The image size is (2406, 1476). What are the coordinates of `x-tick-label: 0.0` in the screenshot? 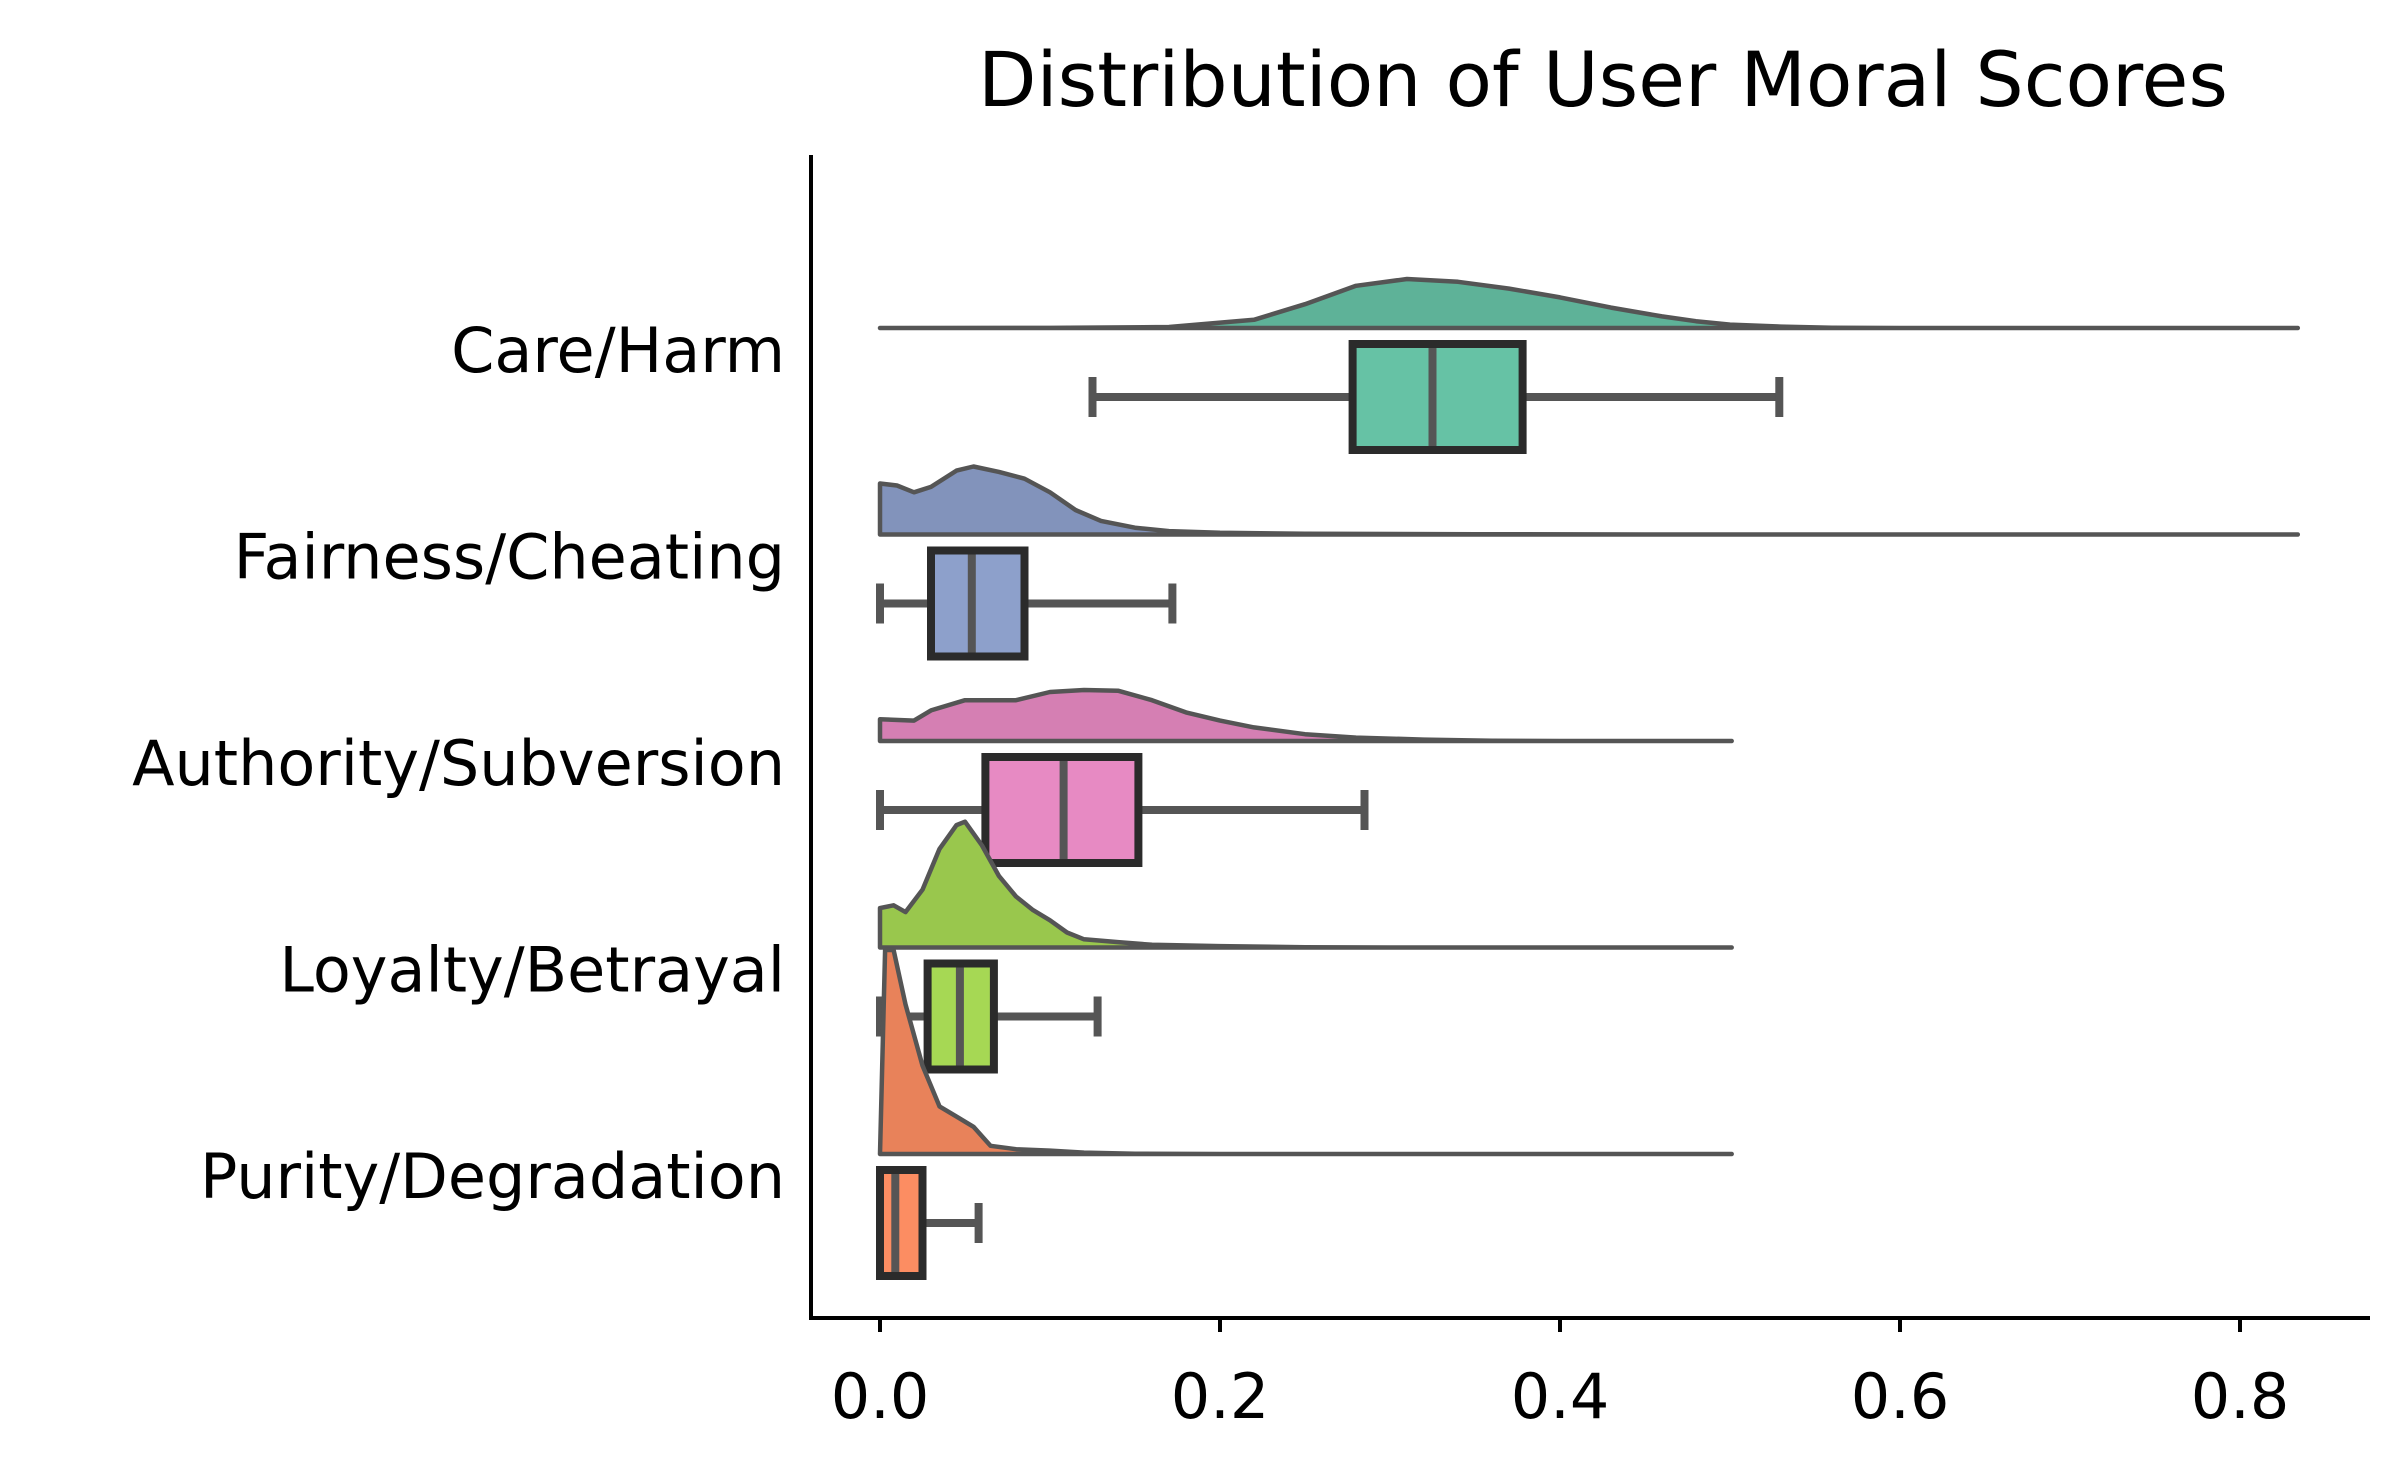 It's located at (880, 1396).